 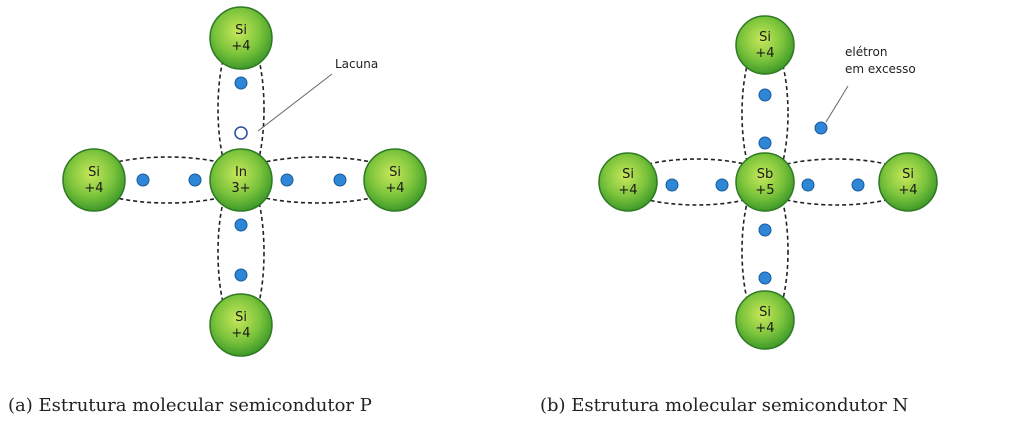 What do you see at coordinates (866, 52) in the screenshot?
I see `annotation: elétron` at bounding box center [866, 52].